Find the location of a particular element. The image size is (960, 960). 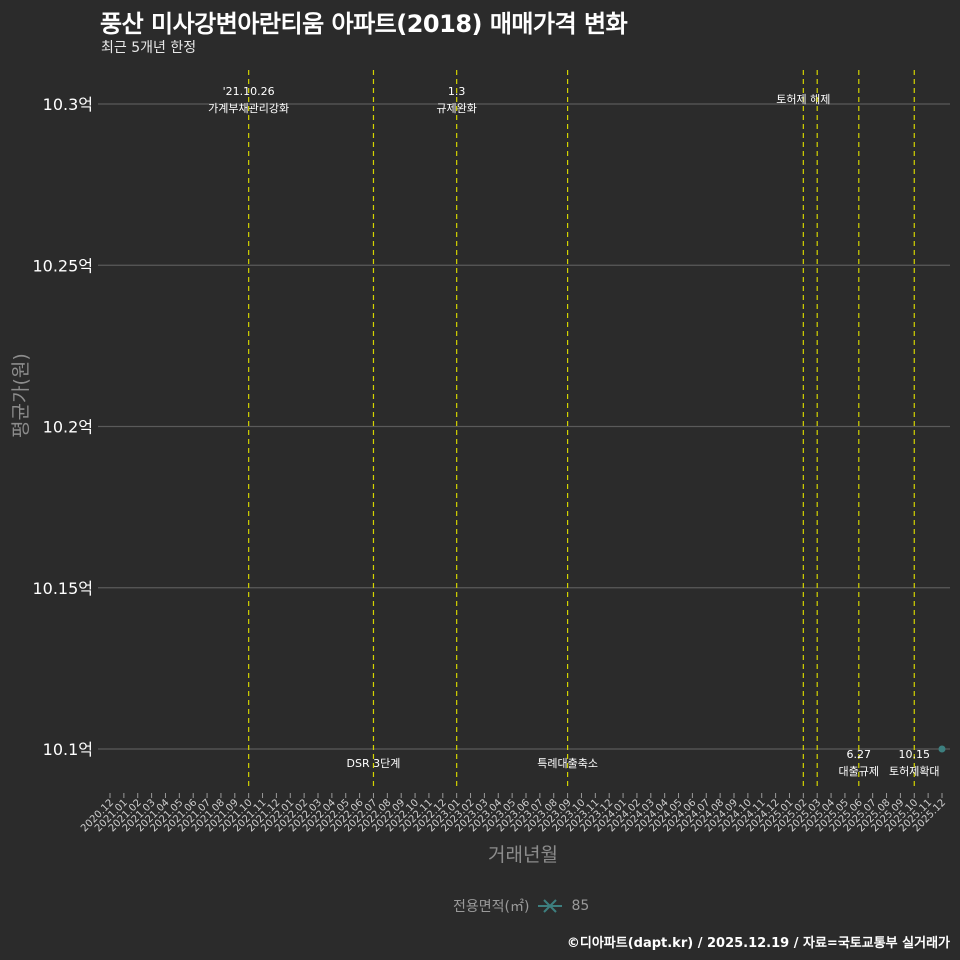

event-label: 규제완화 is located at coordinates (456, 108).